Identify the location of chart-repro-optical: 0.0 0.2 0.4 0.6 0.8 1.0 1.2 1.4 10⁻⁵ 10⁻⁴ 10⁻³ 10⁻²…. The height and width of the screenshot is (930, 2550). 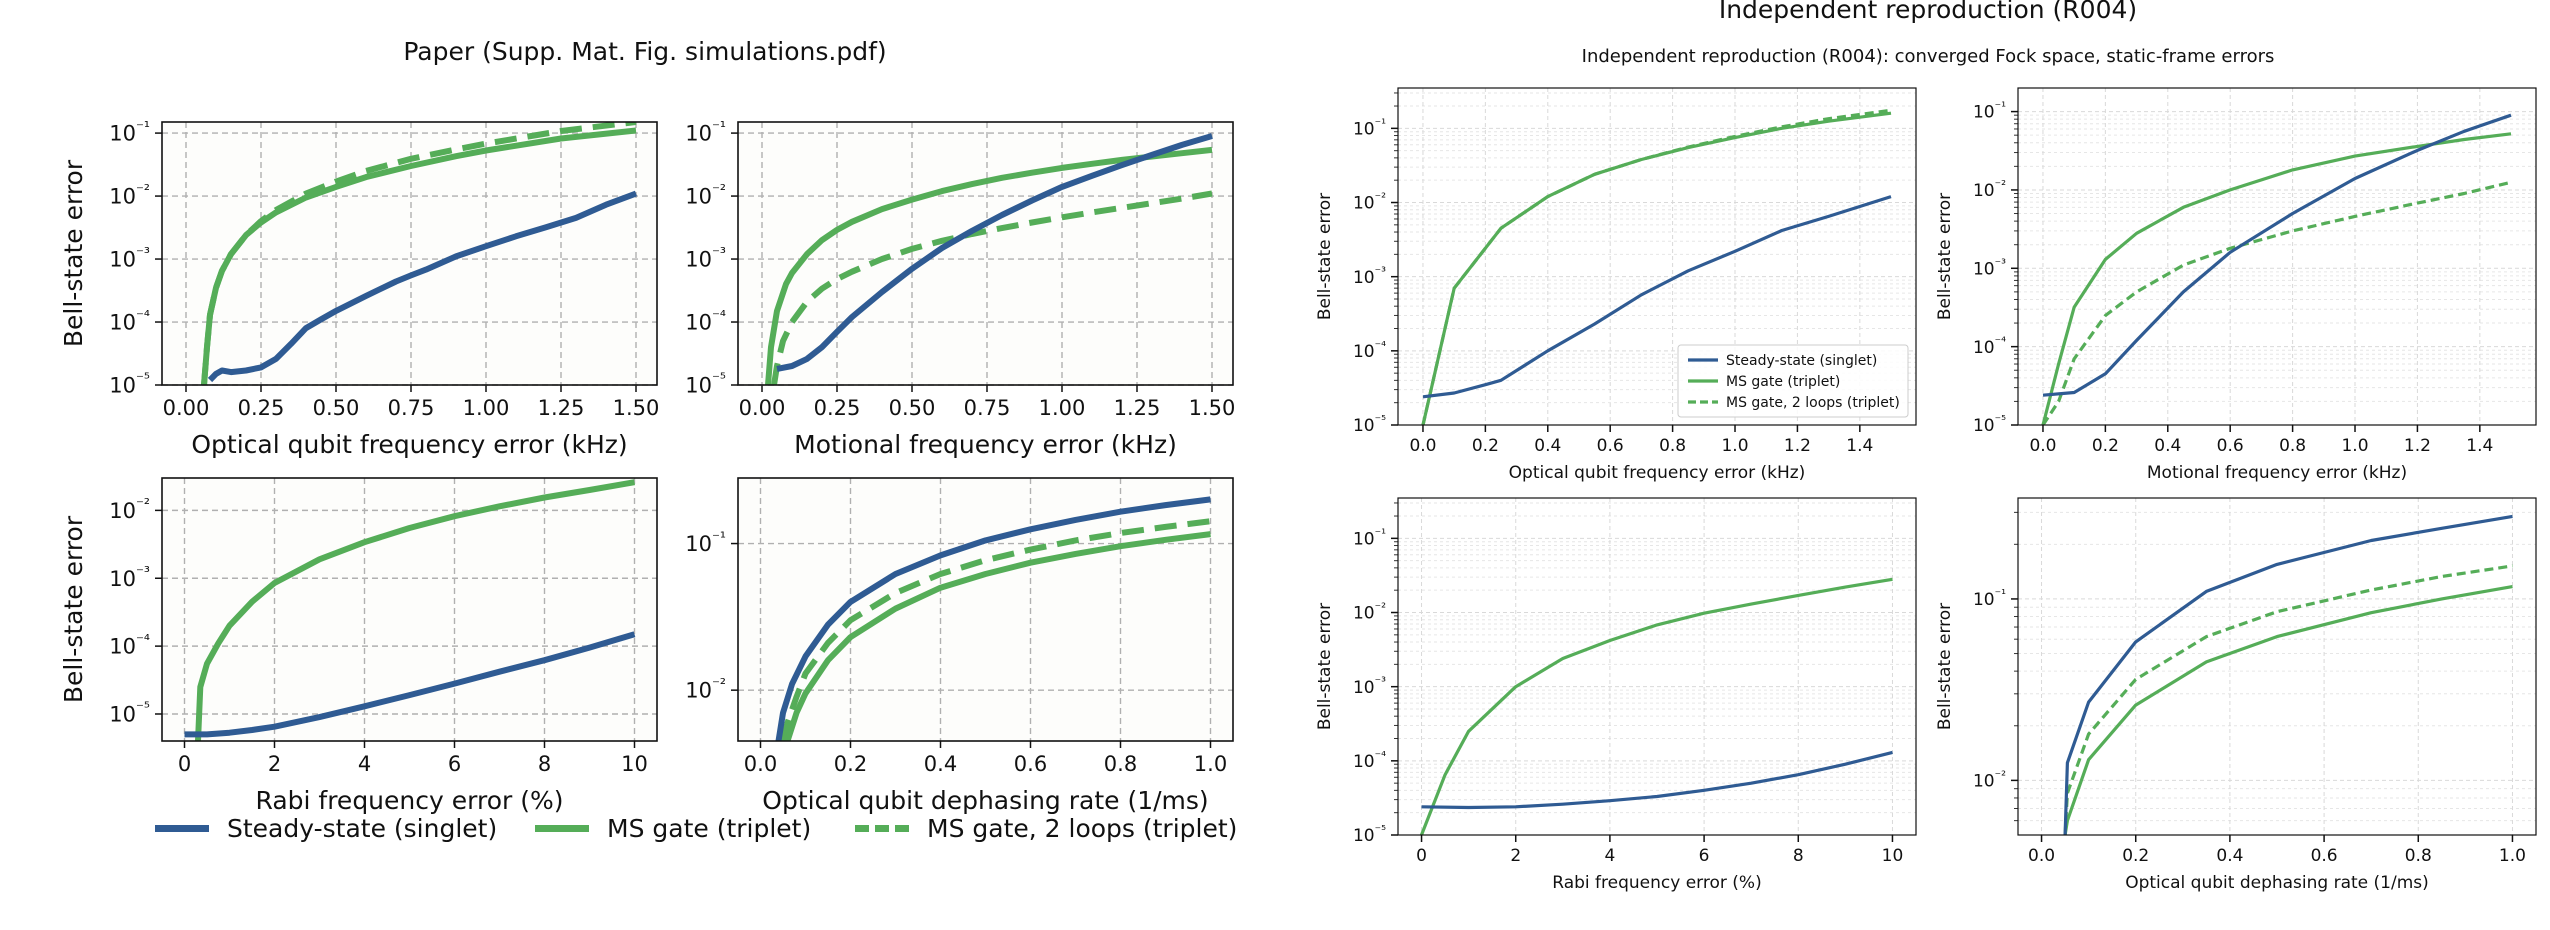
(1616, 285).